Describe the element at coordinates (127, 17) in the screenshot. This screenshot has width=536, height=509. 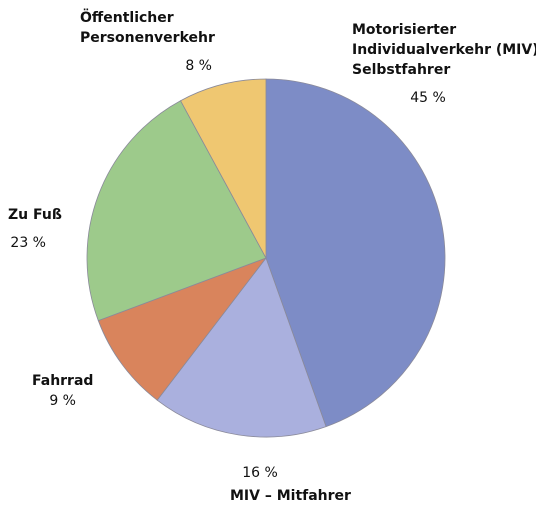
I see `slice-label: Öffentlicher` at that location.